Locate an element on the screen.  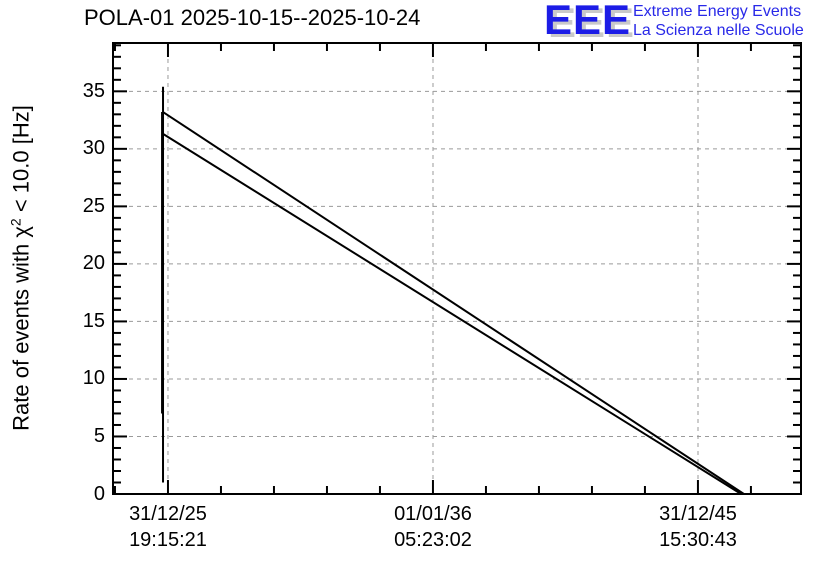
x-tick-time: 05:23:02 is located at coordinates (433, 540).